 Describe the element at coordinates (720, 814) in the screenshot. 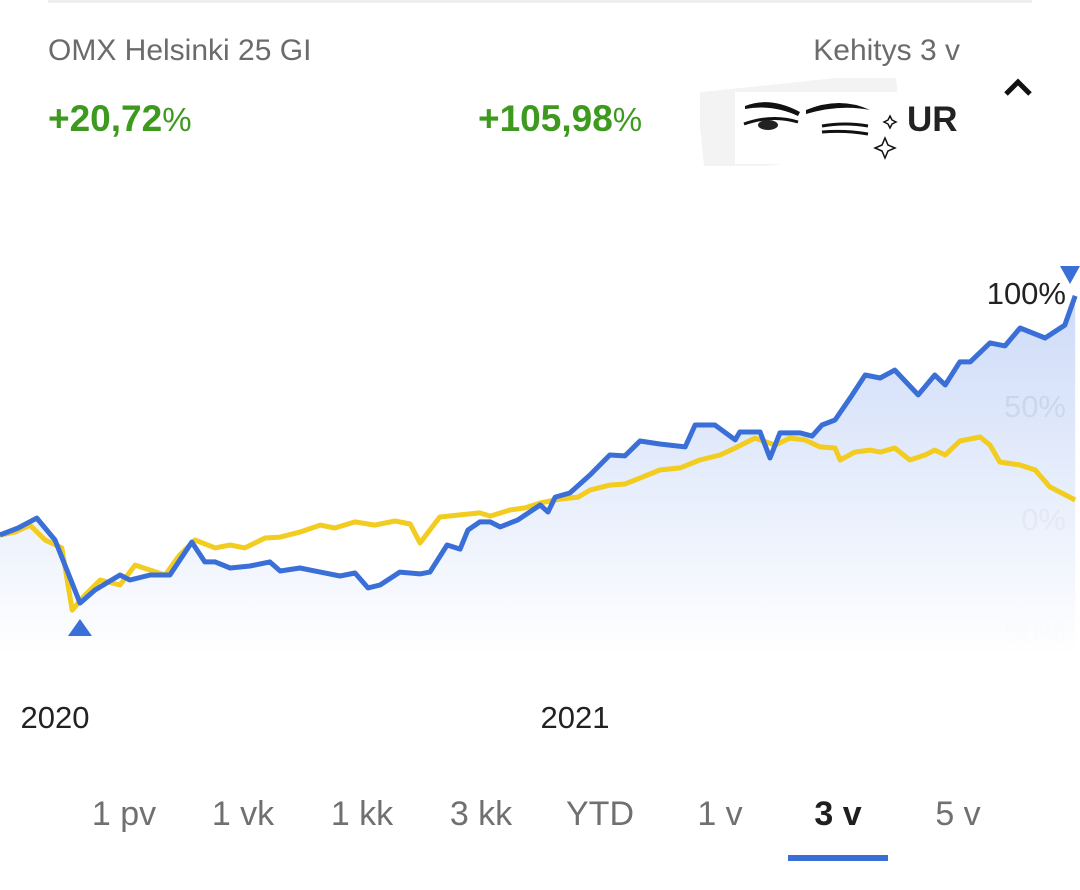

I see `tab-1-v: 1 v` at that location.